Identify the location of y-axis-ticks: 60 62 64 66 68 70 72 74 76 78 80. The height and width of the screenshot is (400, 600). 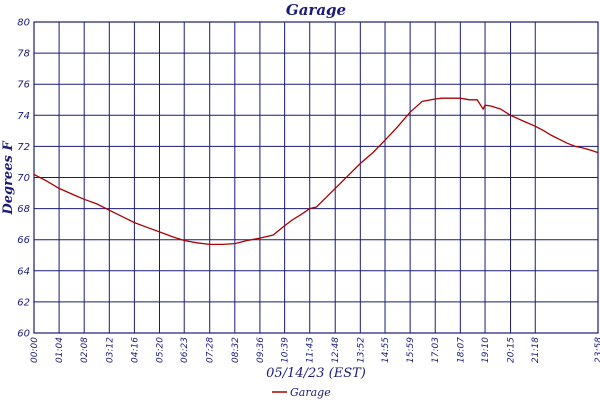
(23, 179).